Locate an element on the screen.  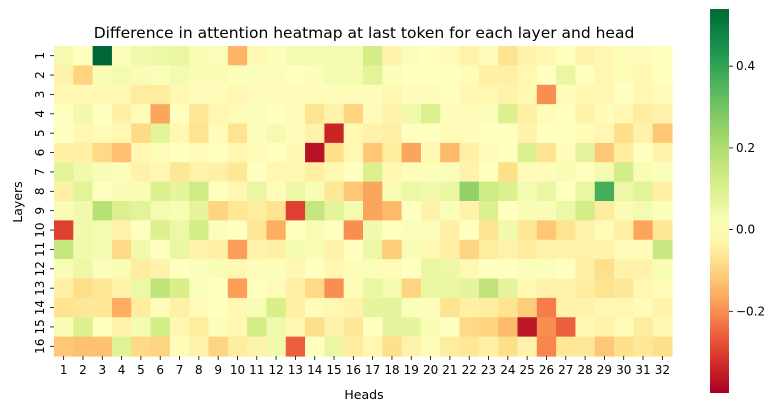
x-tick-label: 22 is located at coordinates (469, 370).